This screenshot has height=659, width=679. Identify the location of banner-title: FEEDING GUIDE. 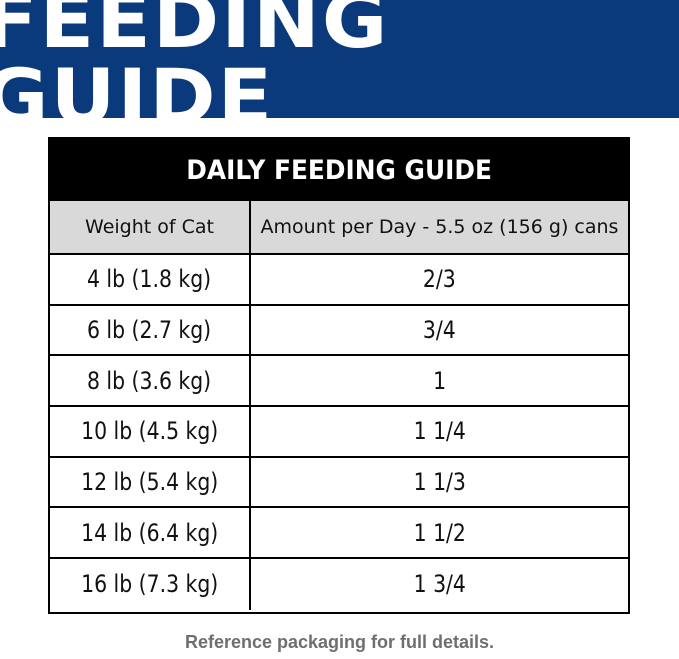
(195, 70).